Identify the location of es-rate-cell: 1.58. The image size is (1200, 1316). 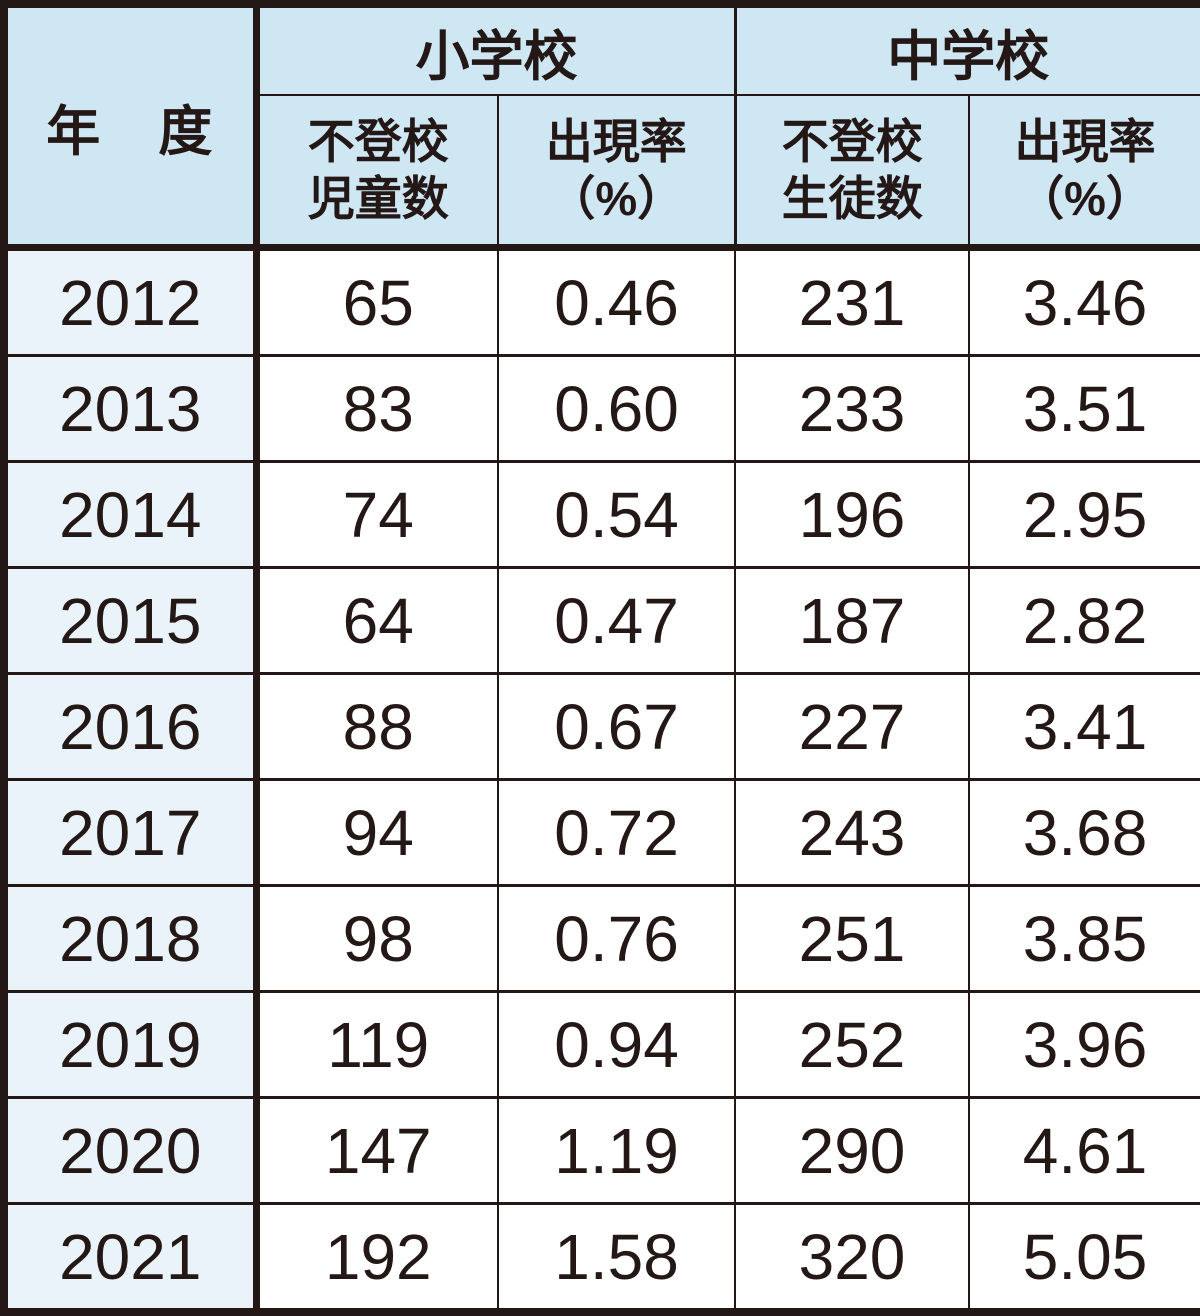
(616, 1258).